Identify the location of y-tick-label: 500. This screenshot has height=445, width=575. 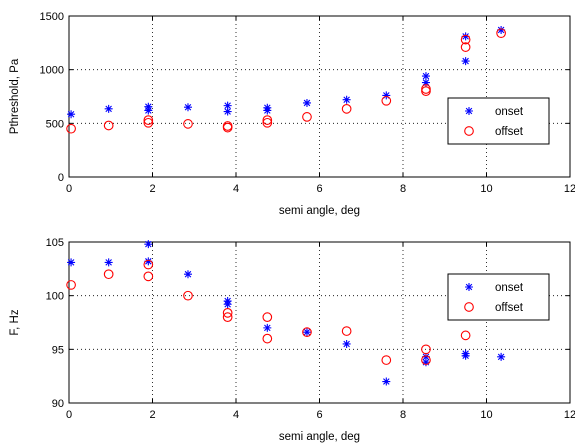
(55, 124).